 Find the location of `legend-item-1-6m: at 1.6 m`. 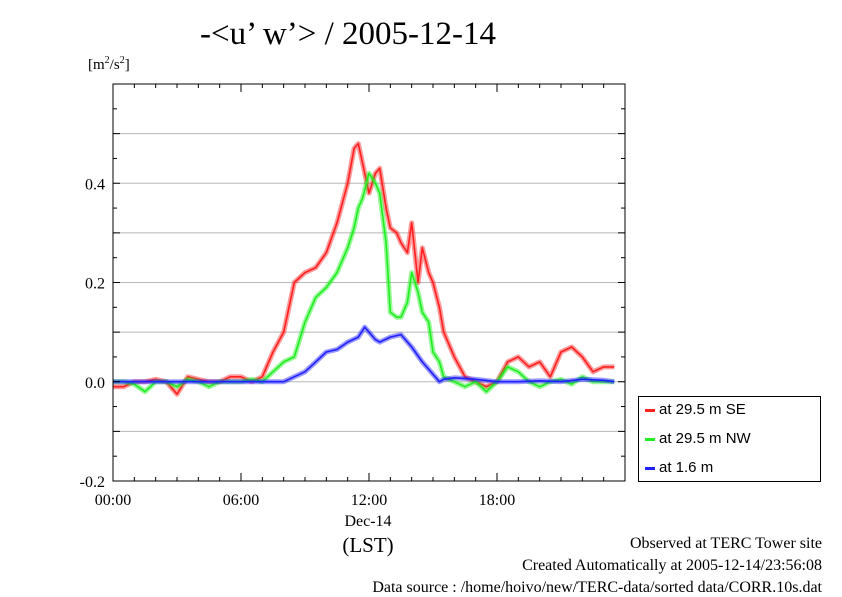

legend-item-1-6m: at 1.6 m is located at coordinates (679, 467).